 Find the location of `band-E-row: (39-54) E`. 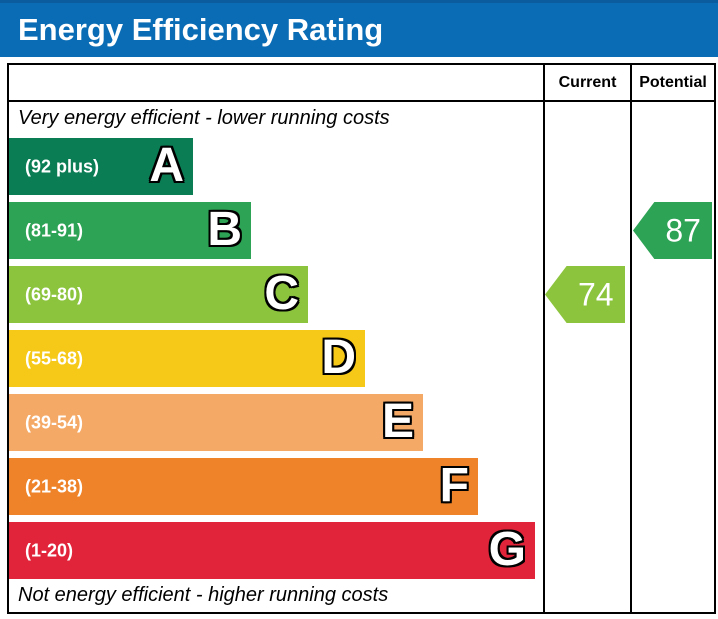

band-E-row: (39-54) E is located at coordinates (216, 422).